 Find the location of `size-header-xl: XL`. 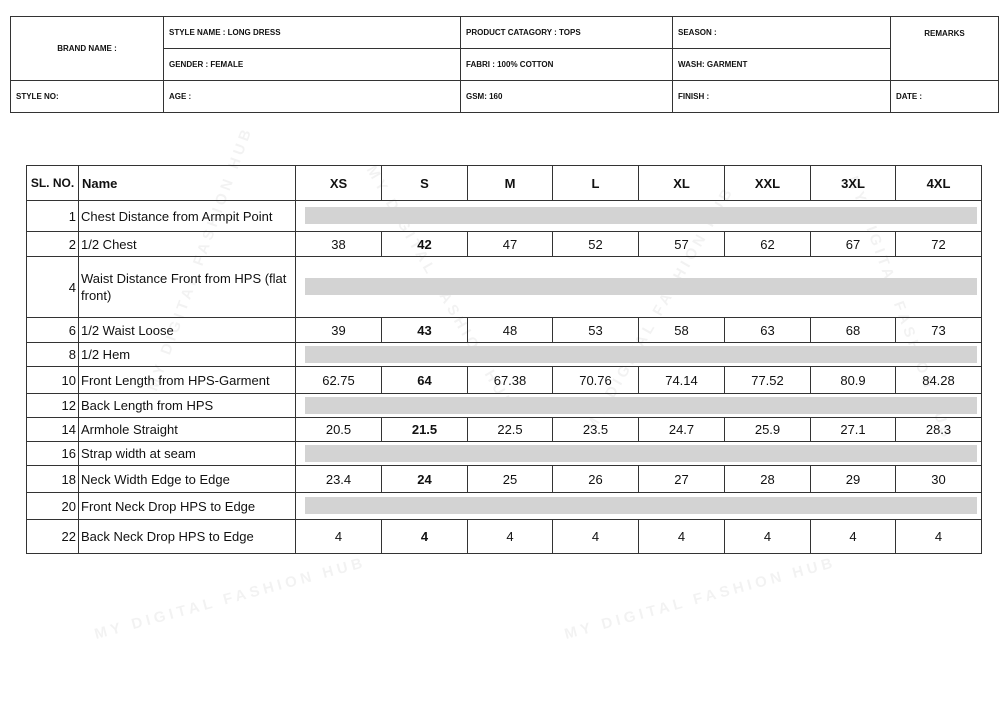

size-header-xl: XL is located at coordinates (681, 183).